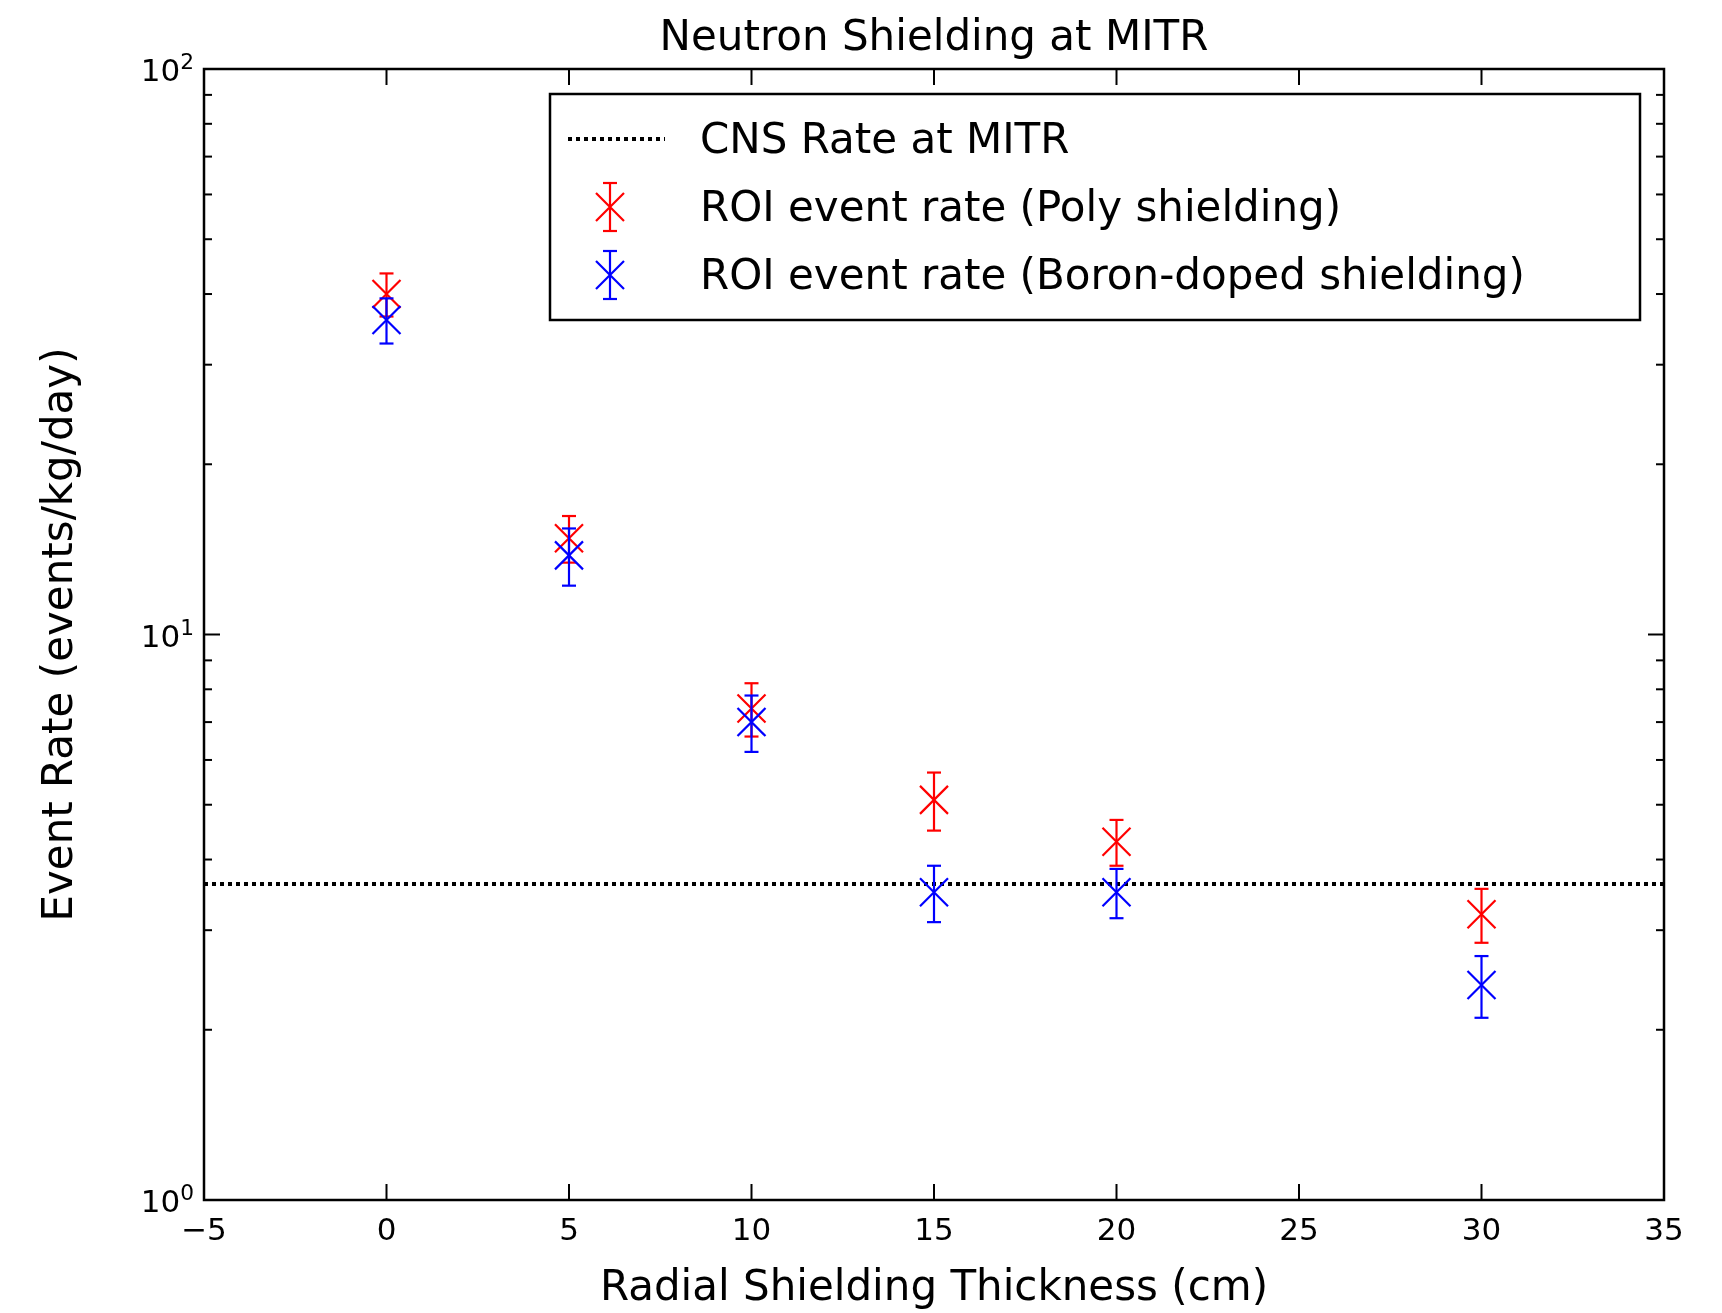 The width and height of the screenshot is (1722, 1313). Describe the element at coordinates (1021, 206) in the screenshot. I see `legend-label: ROI event rate (Poly shielding)` at that location.